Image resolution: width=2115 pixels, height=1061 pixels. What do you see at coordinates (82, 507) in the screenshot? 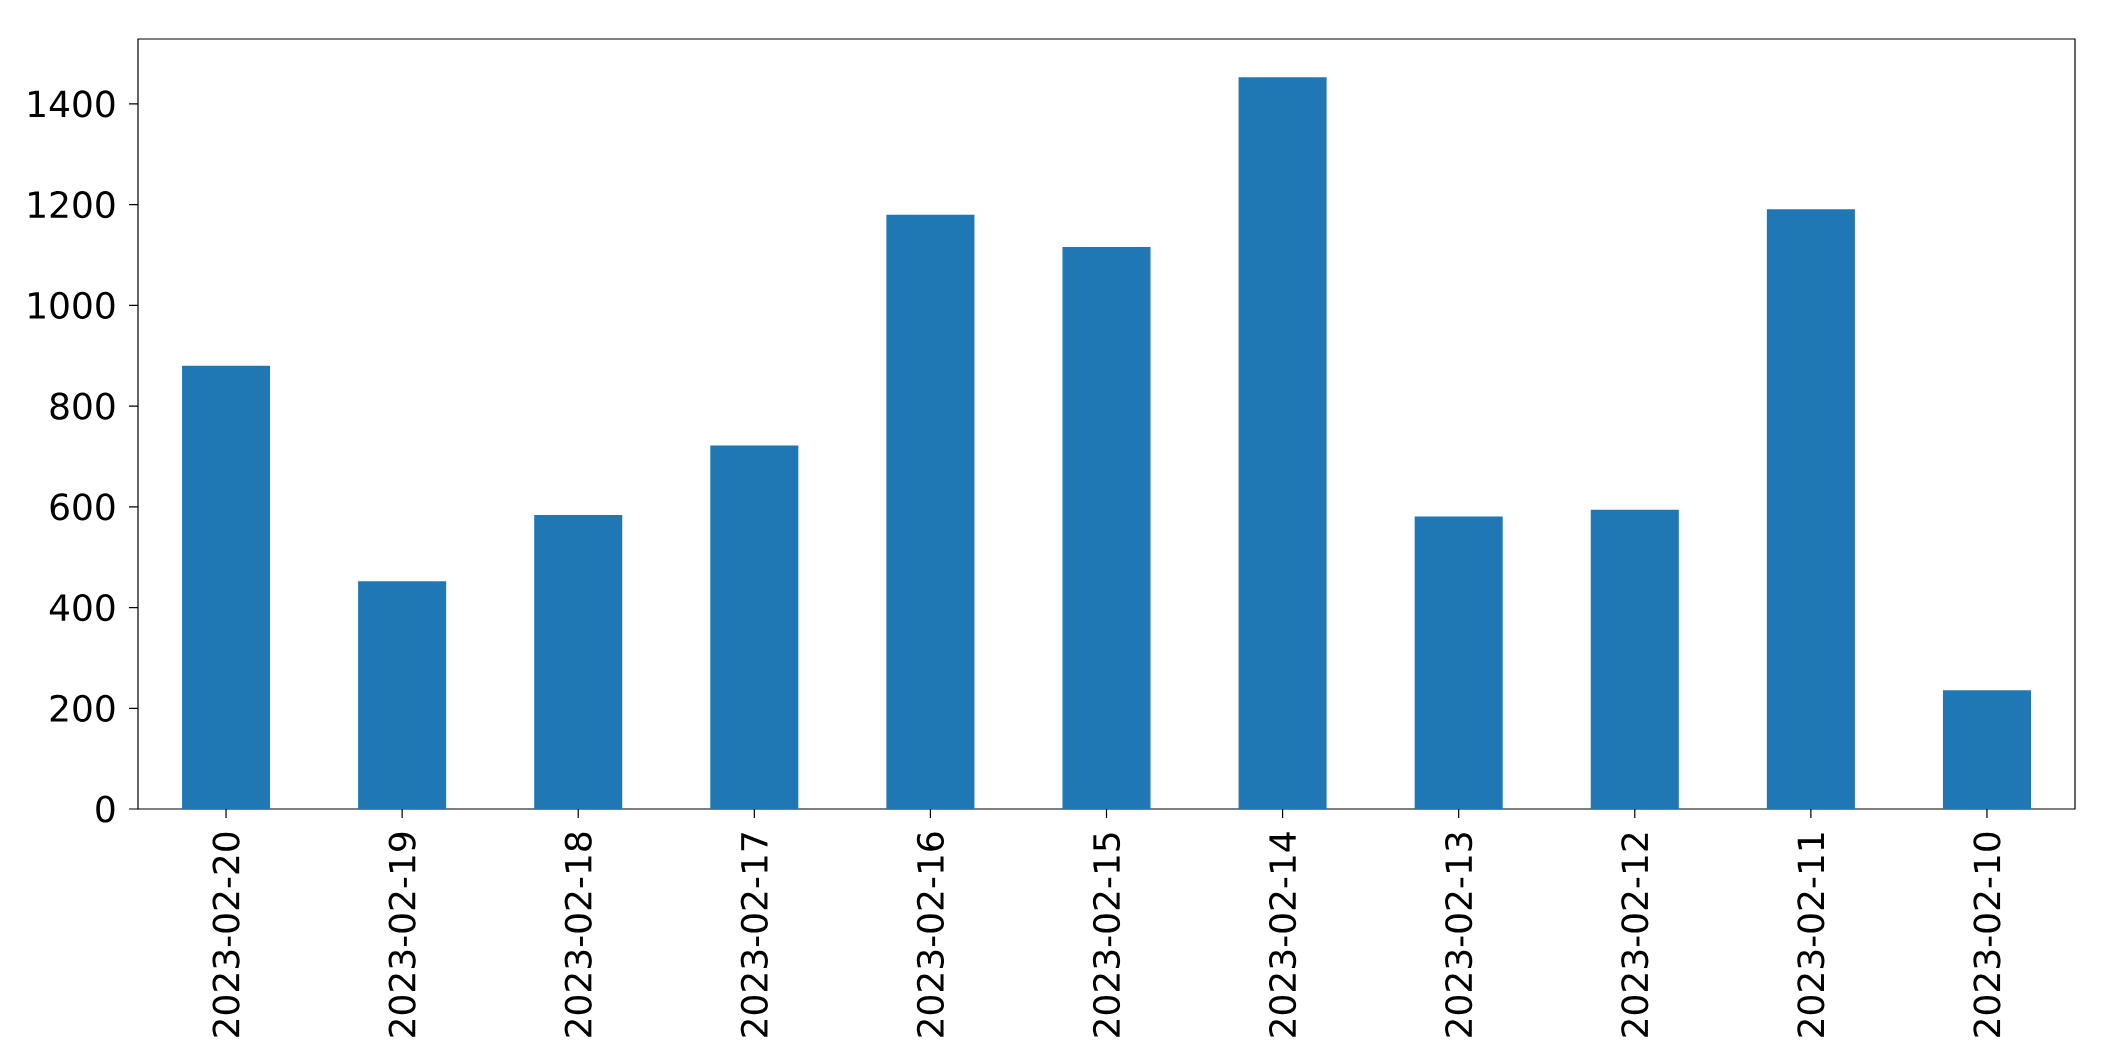
I see `y-tick-label: 600` at bounding box center [82, 507].